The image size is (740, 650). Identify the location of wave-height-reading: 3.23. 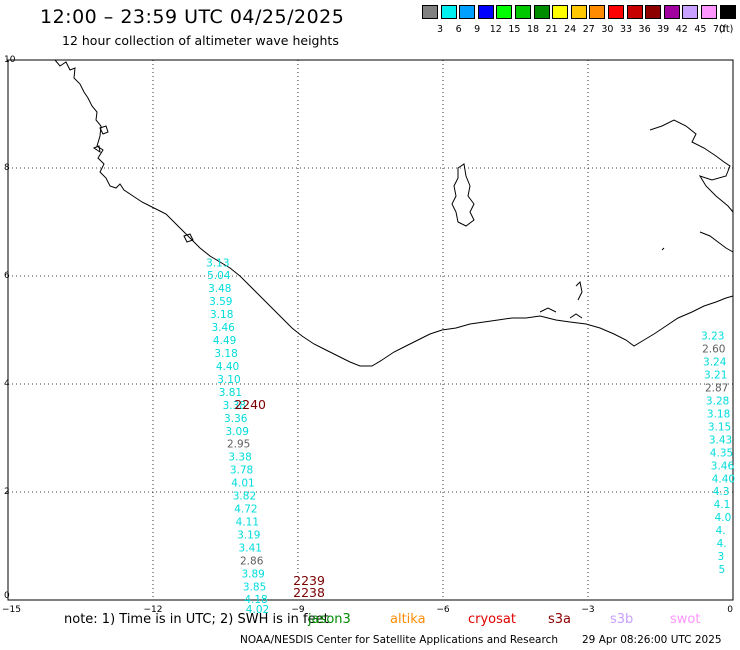
(712, 337).